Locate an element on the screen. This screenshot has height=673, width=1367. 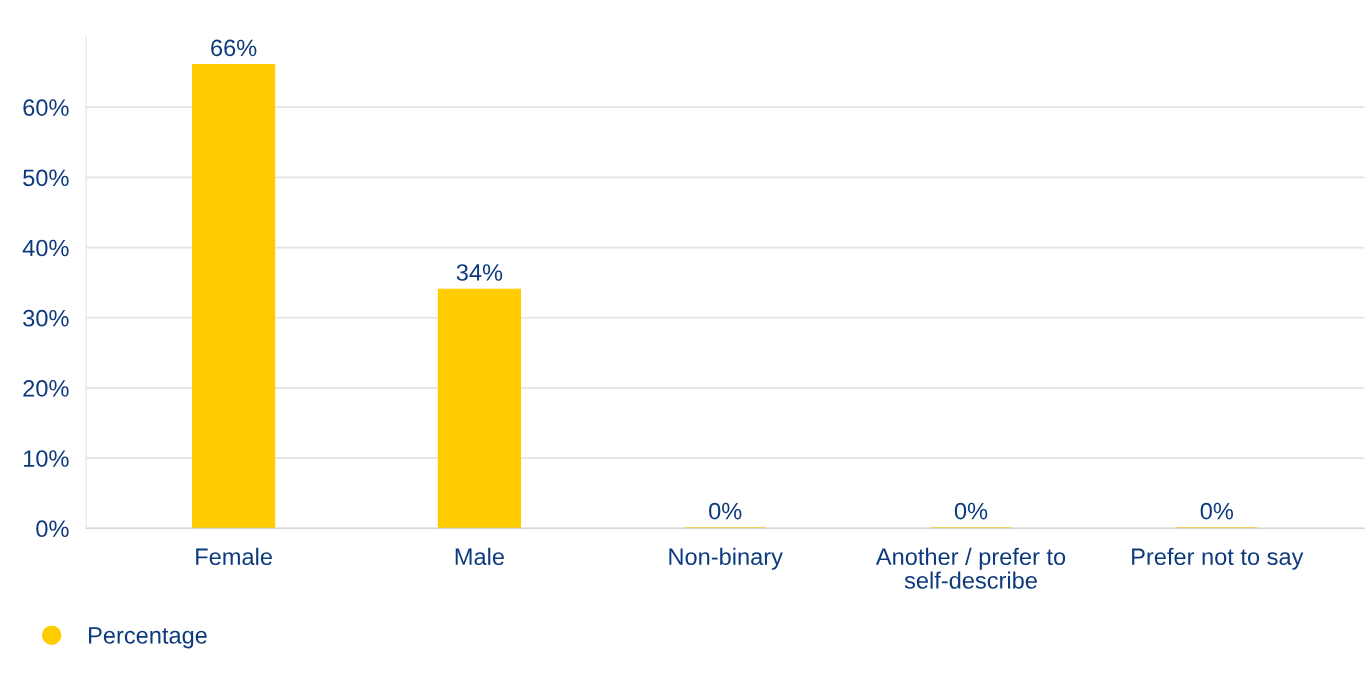
y-tick-label: 30% is located at coordinates (46, 318).